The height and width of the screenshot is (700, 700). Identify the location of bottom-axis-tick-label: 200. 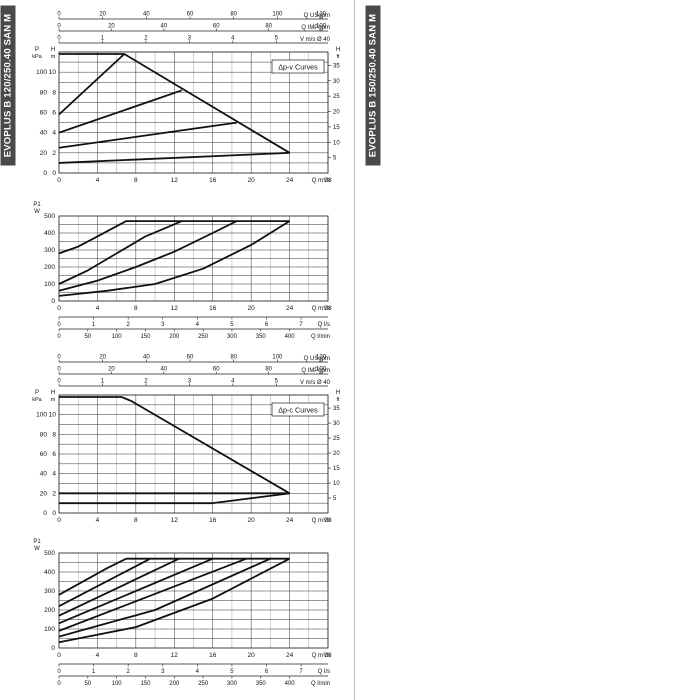
(174, 337).